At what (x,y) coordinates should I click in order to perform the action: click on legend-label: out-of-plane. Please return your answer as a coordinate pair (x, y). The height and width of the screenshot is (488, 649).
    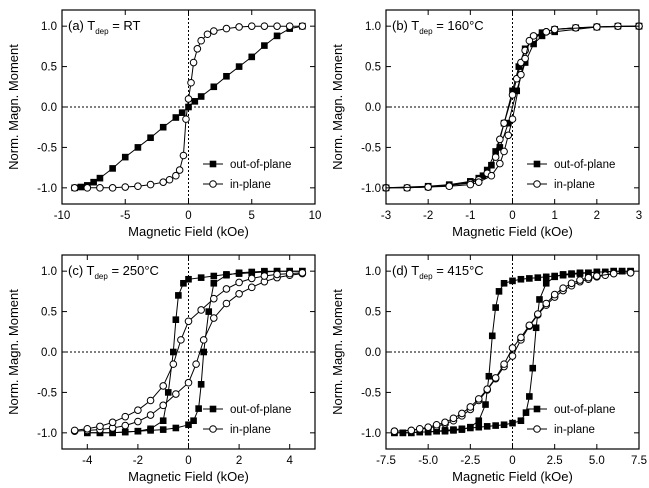
    Looking at the image, I should click on (584, 410).